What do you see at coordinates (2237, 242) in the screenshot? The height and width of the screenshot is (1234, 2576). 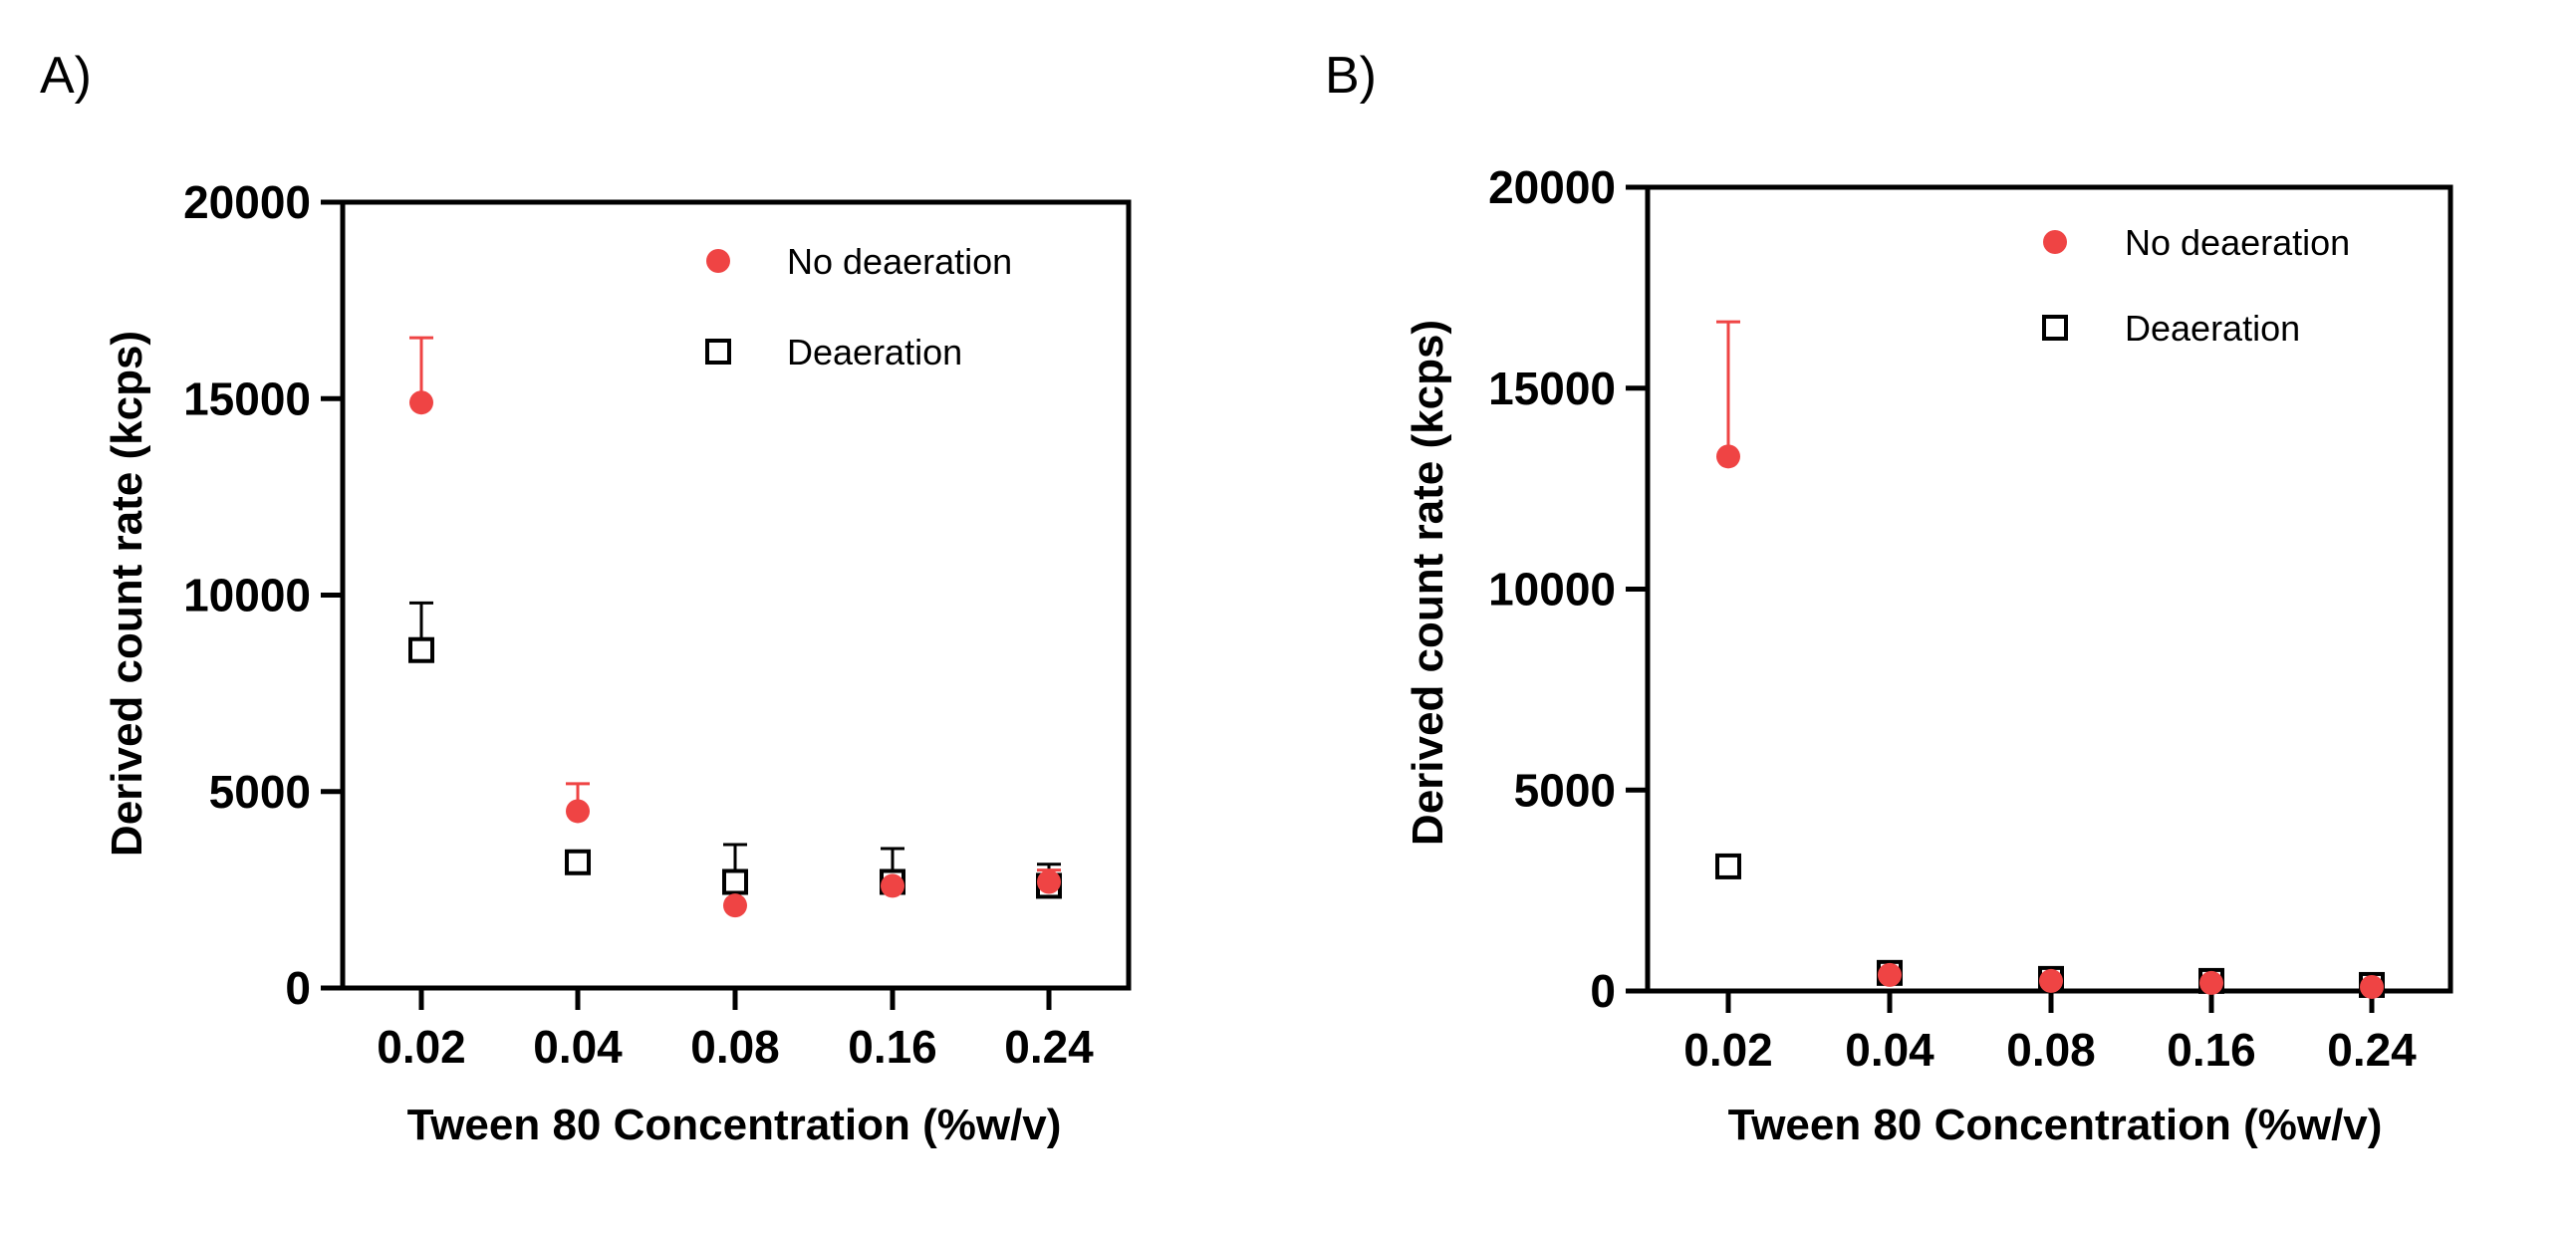 I see `legend-label-no-deaeration-b: No deaeration` at bounding box center [2237, 242].